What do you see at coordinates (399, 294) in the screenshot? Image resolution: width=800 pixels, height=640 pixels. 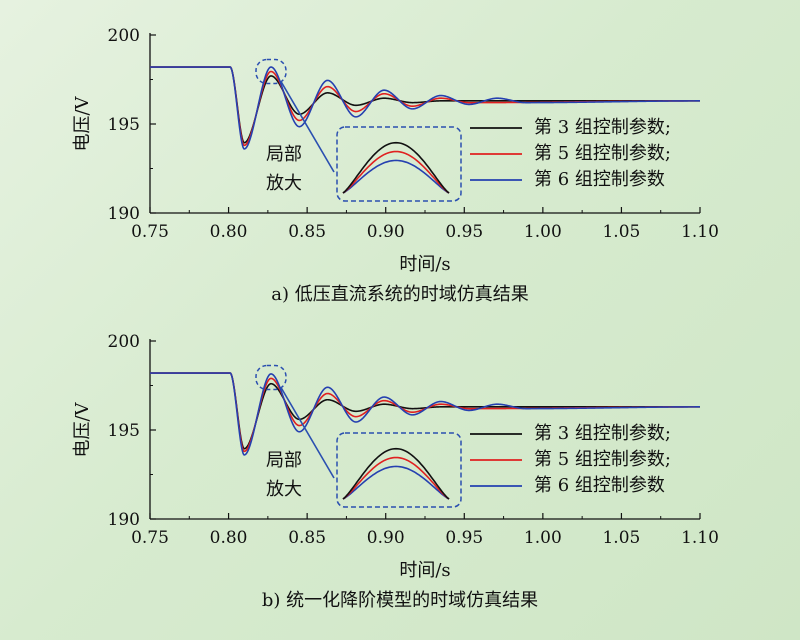 I see `figure-caption: a) 低压直流系统的时域仿真结果` at bounding box center [399, 294].